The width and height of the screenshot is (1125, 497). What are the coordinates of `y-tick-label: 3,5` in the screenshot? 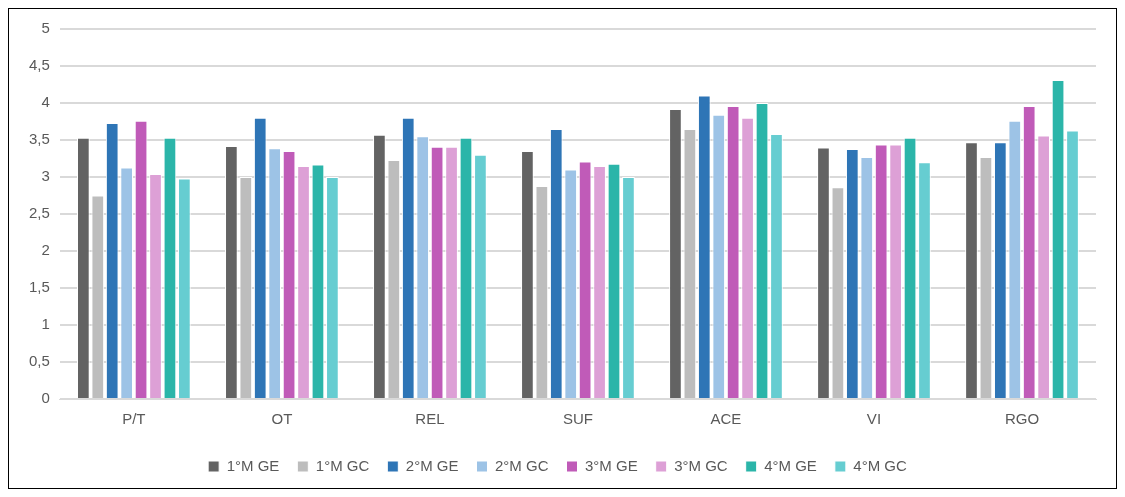 It's located at (39, 139).